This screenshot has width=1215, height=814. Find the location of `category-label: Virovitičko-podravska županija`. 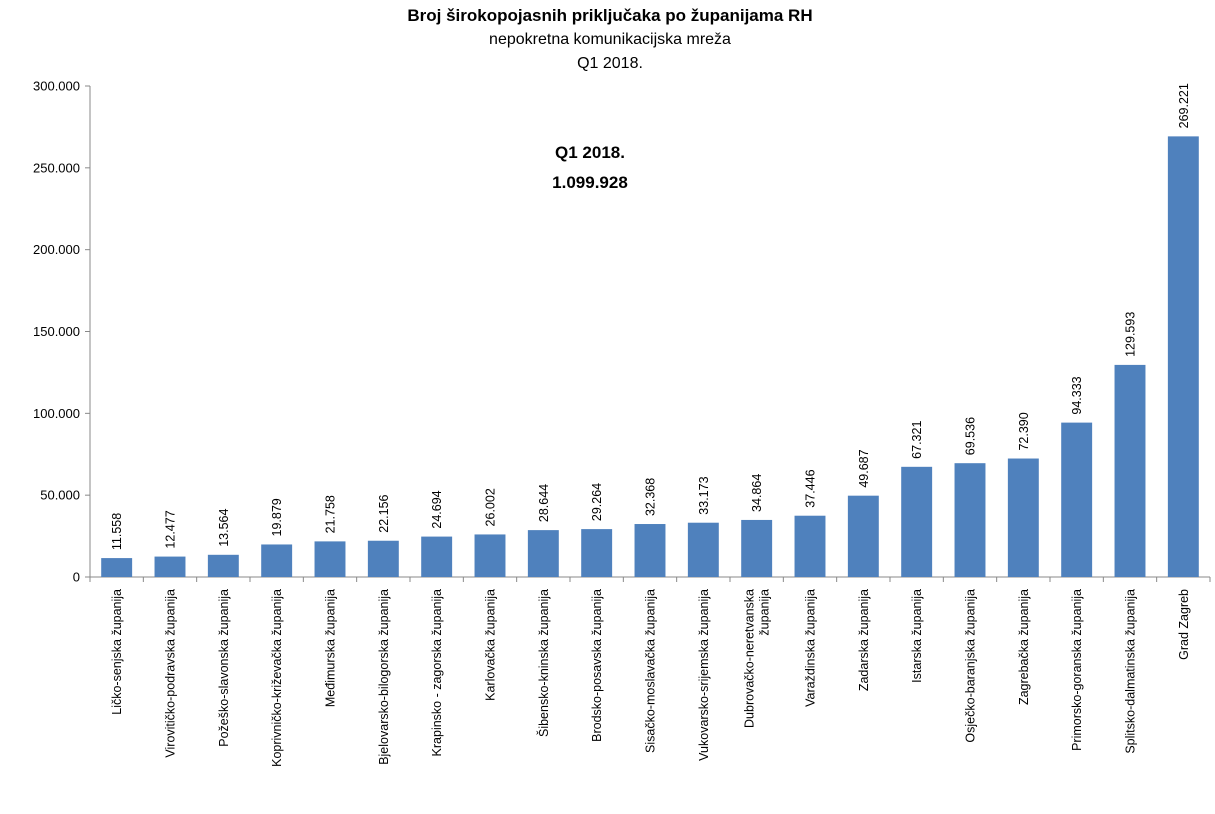

category-label: Virovitičko-podravska županija is located at coordinates (171, 673).